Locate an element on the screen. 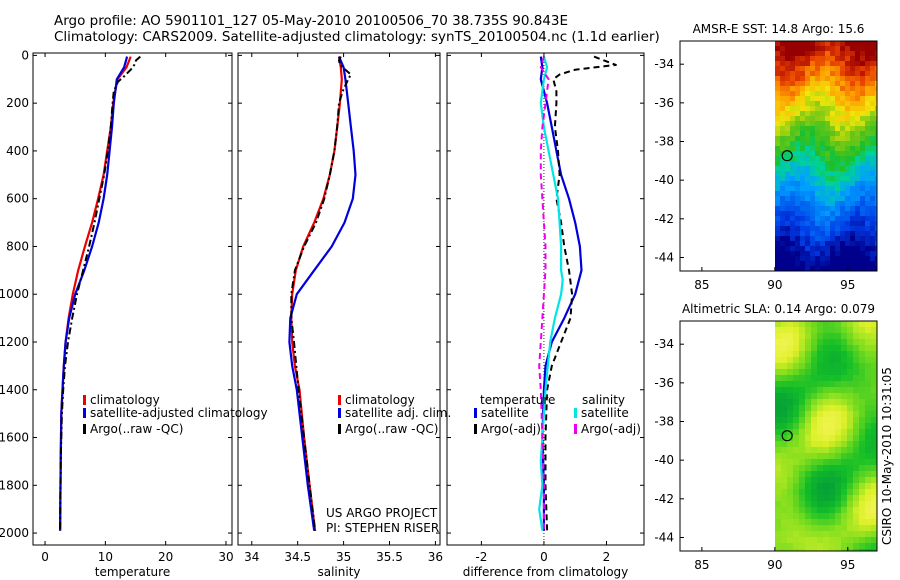 The width and height of the screenshot is (900, 580). map-cells is located at coordinates (825, 156).